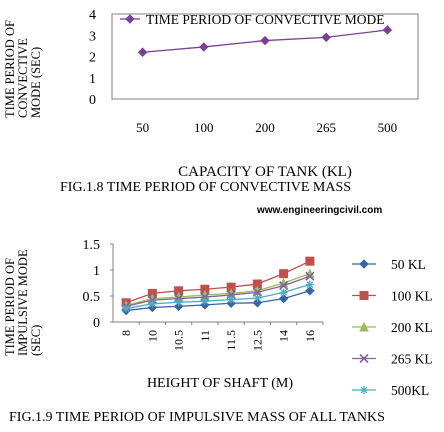 The image size is (444, 432). What do you see at coordinates (412, 327) in the screenshot?
I see `legend-label: 200 KL` at bounding box center [412, 327].